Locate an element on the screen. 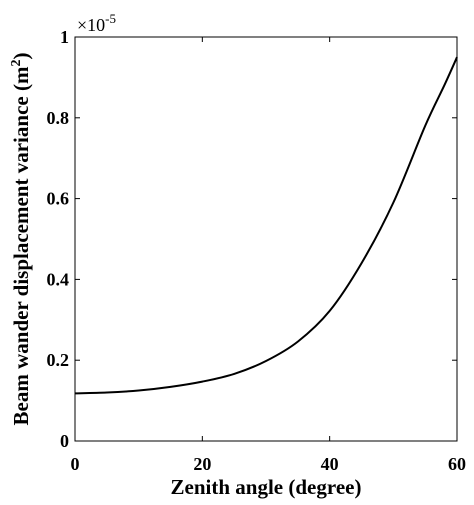  y-axis-title-main: Beam wander displacement variance (m is located at coordinates (21, 245).